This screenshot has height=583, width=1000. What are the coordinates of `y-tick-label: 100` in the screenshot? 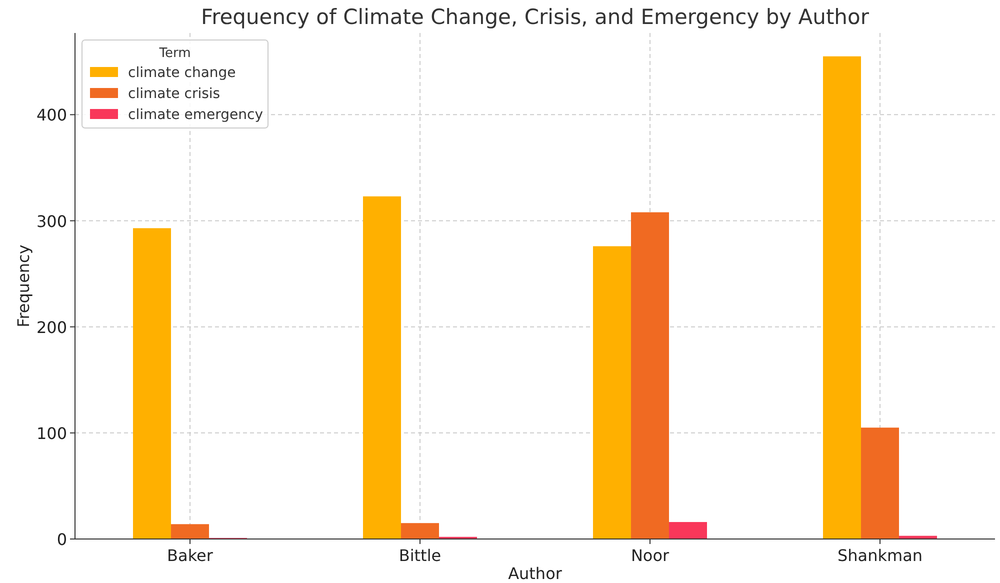 It's located at (51, 433).